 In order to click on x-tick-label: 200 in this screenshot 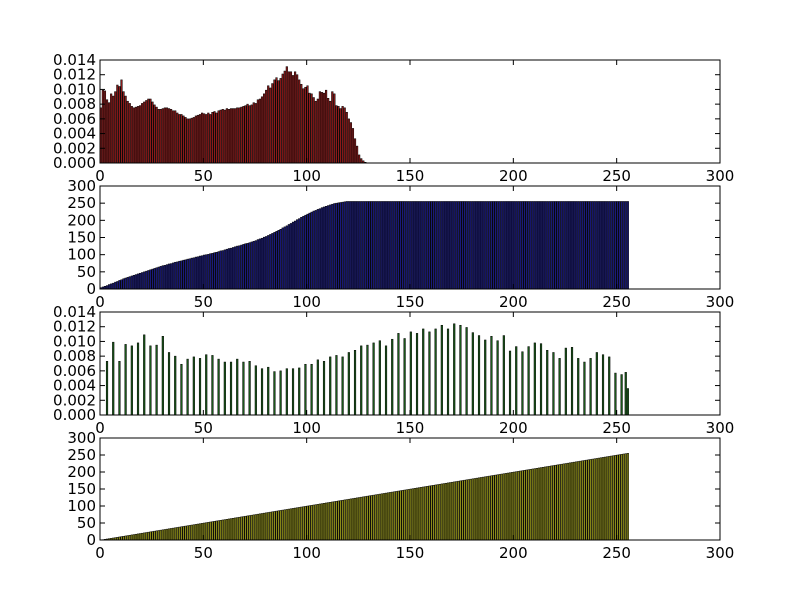, I will do `click(513, 176)`.